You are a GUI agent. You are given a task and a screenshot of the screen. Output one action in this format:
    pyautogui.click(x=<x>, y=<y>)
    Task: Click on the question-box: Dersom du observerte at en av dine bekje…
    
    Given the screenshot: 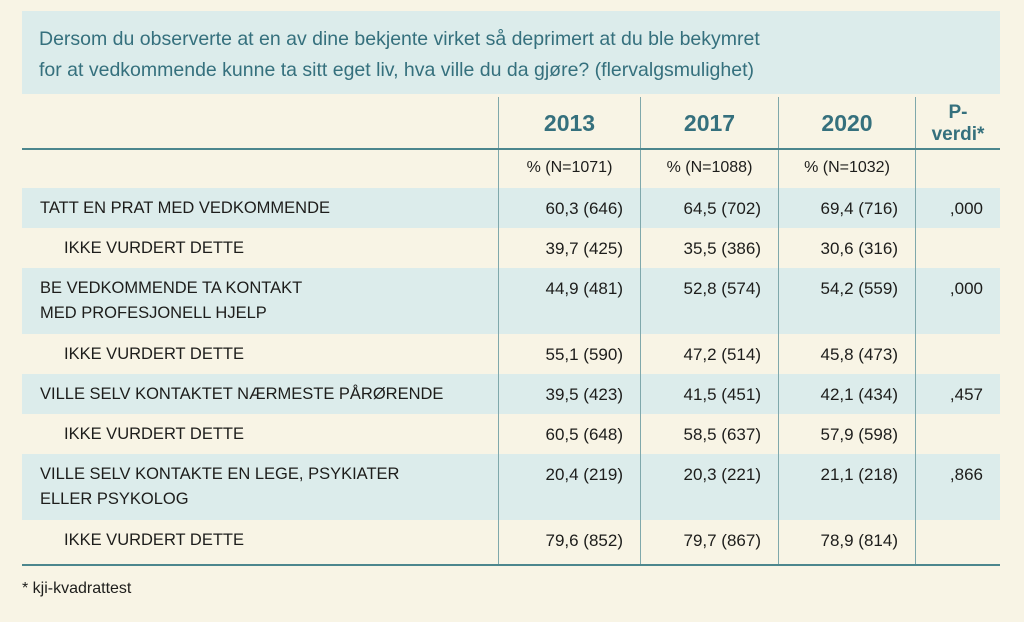 What is the action you would take?
    pyautogui.click(x=511, y=52)
    